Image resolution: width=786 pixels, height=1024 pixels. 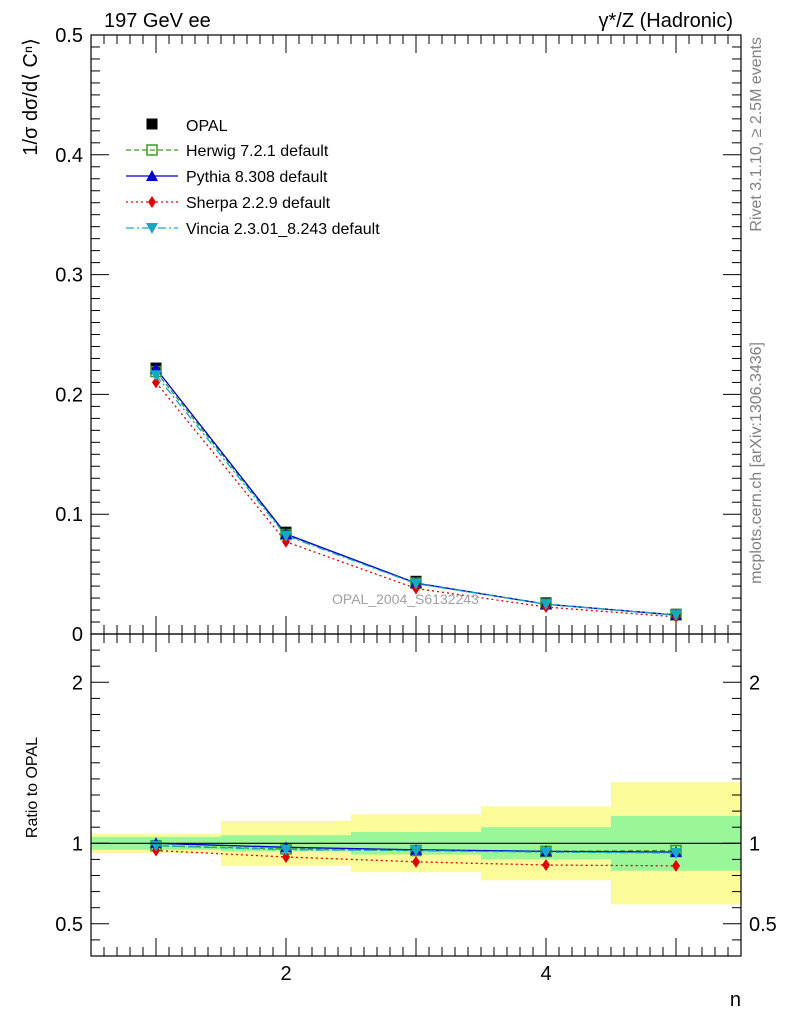 What do you see at coordinates (69, 515) in the screenshot?
I see `main-y-tick-label: 0.1` at bounding box center [69, 515].